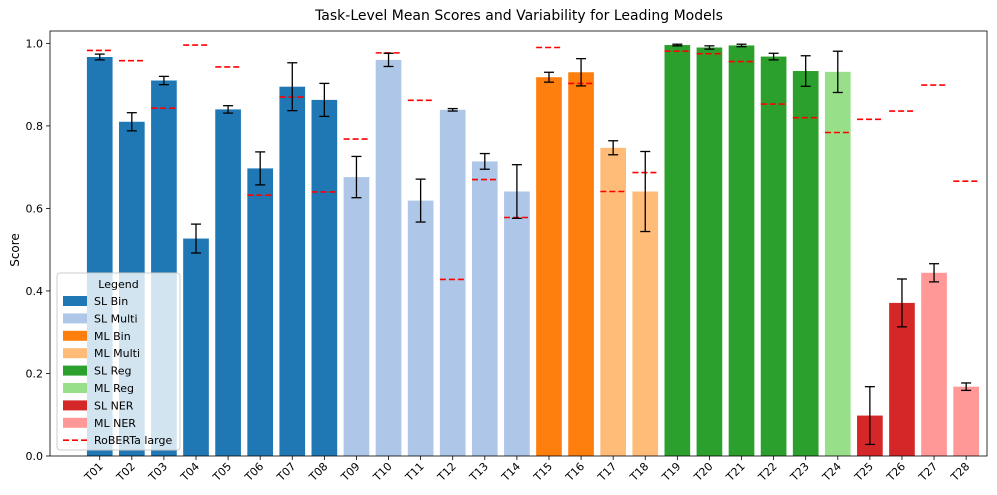 Image resolution: width=997 pixels, height=495 pixels. What do you see at coordinates (112, 336) in the screenshot?
I see `legend-label-ml-bin: ML Bin` at bounding box center [112, 336].